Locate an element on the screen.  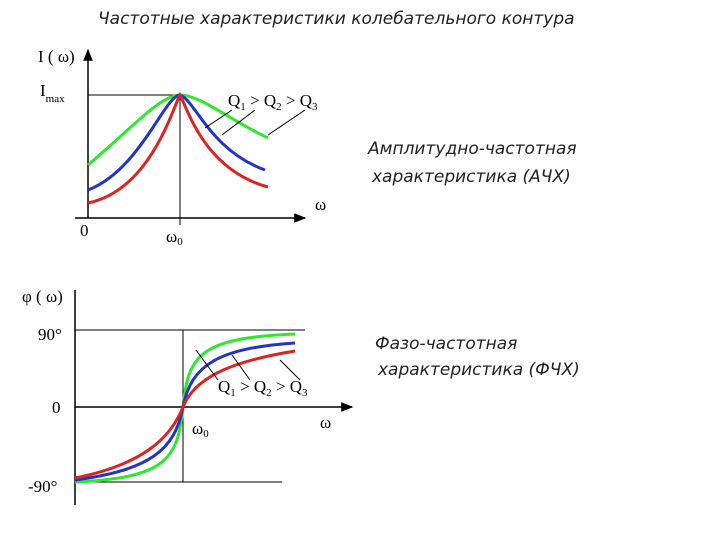
curve-q1 is located at coordinates (178, 148).